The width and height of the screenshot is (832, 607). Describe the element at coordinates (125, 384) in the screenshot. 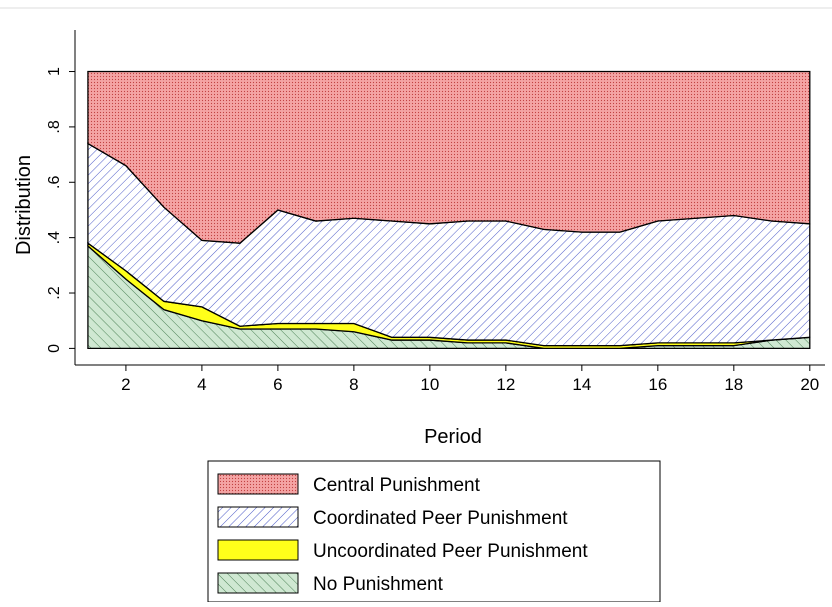

I see `x-tick-label: 2` at that location.